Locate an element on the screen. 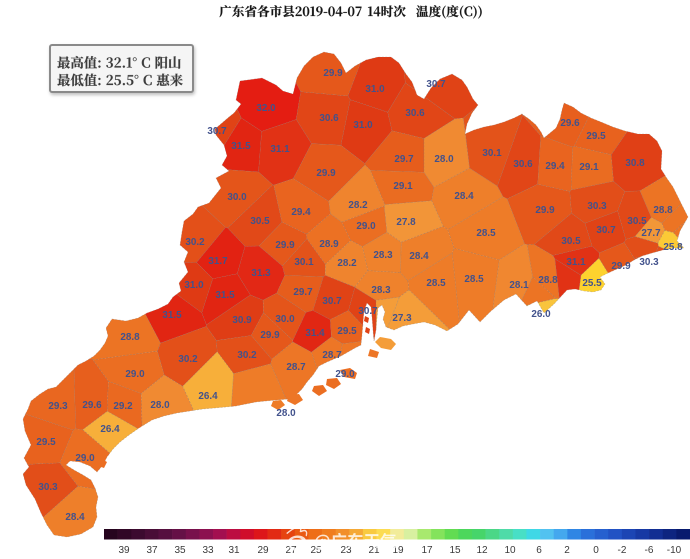 The height and width of the screenshot is (559, 690). svg-text: 32.0 is located at coordinates (266, 108).